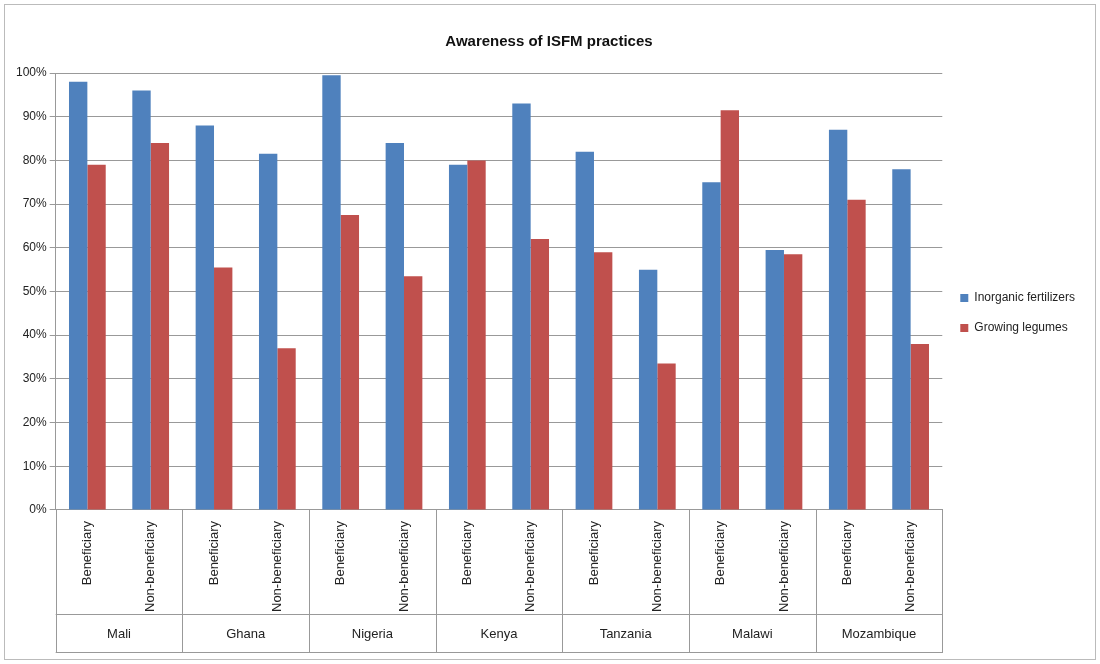 Image resolution: width=1100 pixels, height=664 pixels. Describe the element at coordinates (31, 72) in the screenshot. I see `y-tick-label: 100%` at that location.